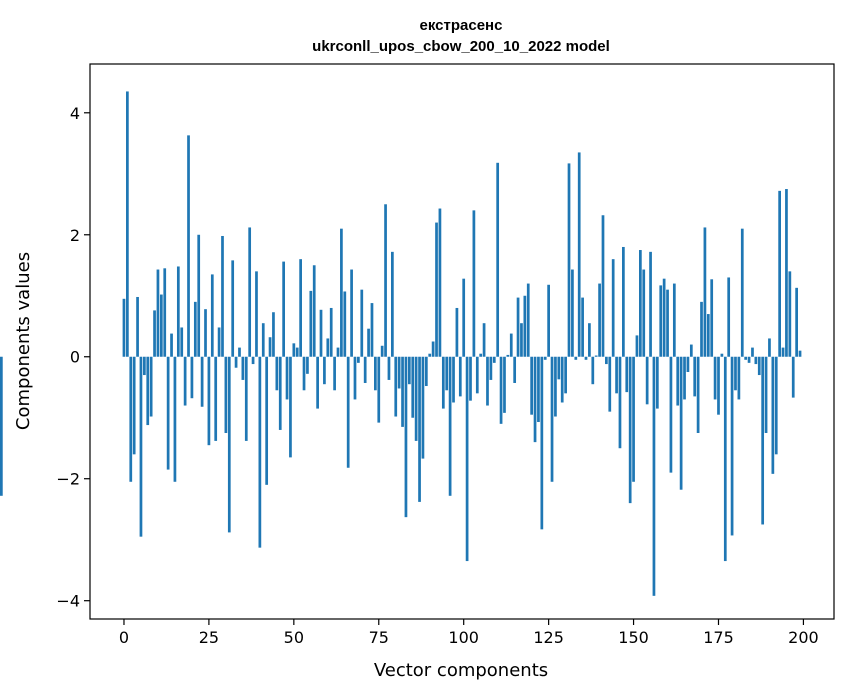 The width and height of the screenshot is (847, 696). What do you see at coordinates (461, 670) in the screenshot?
I see `x-axis-label: Vector components` at bounding box center [461, 670].